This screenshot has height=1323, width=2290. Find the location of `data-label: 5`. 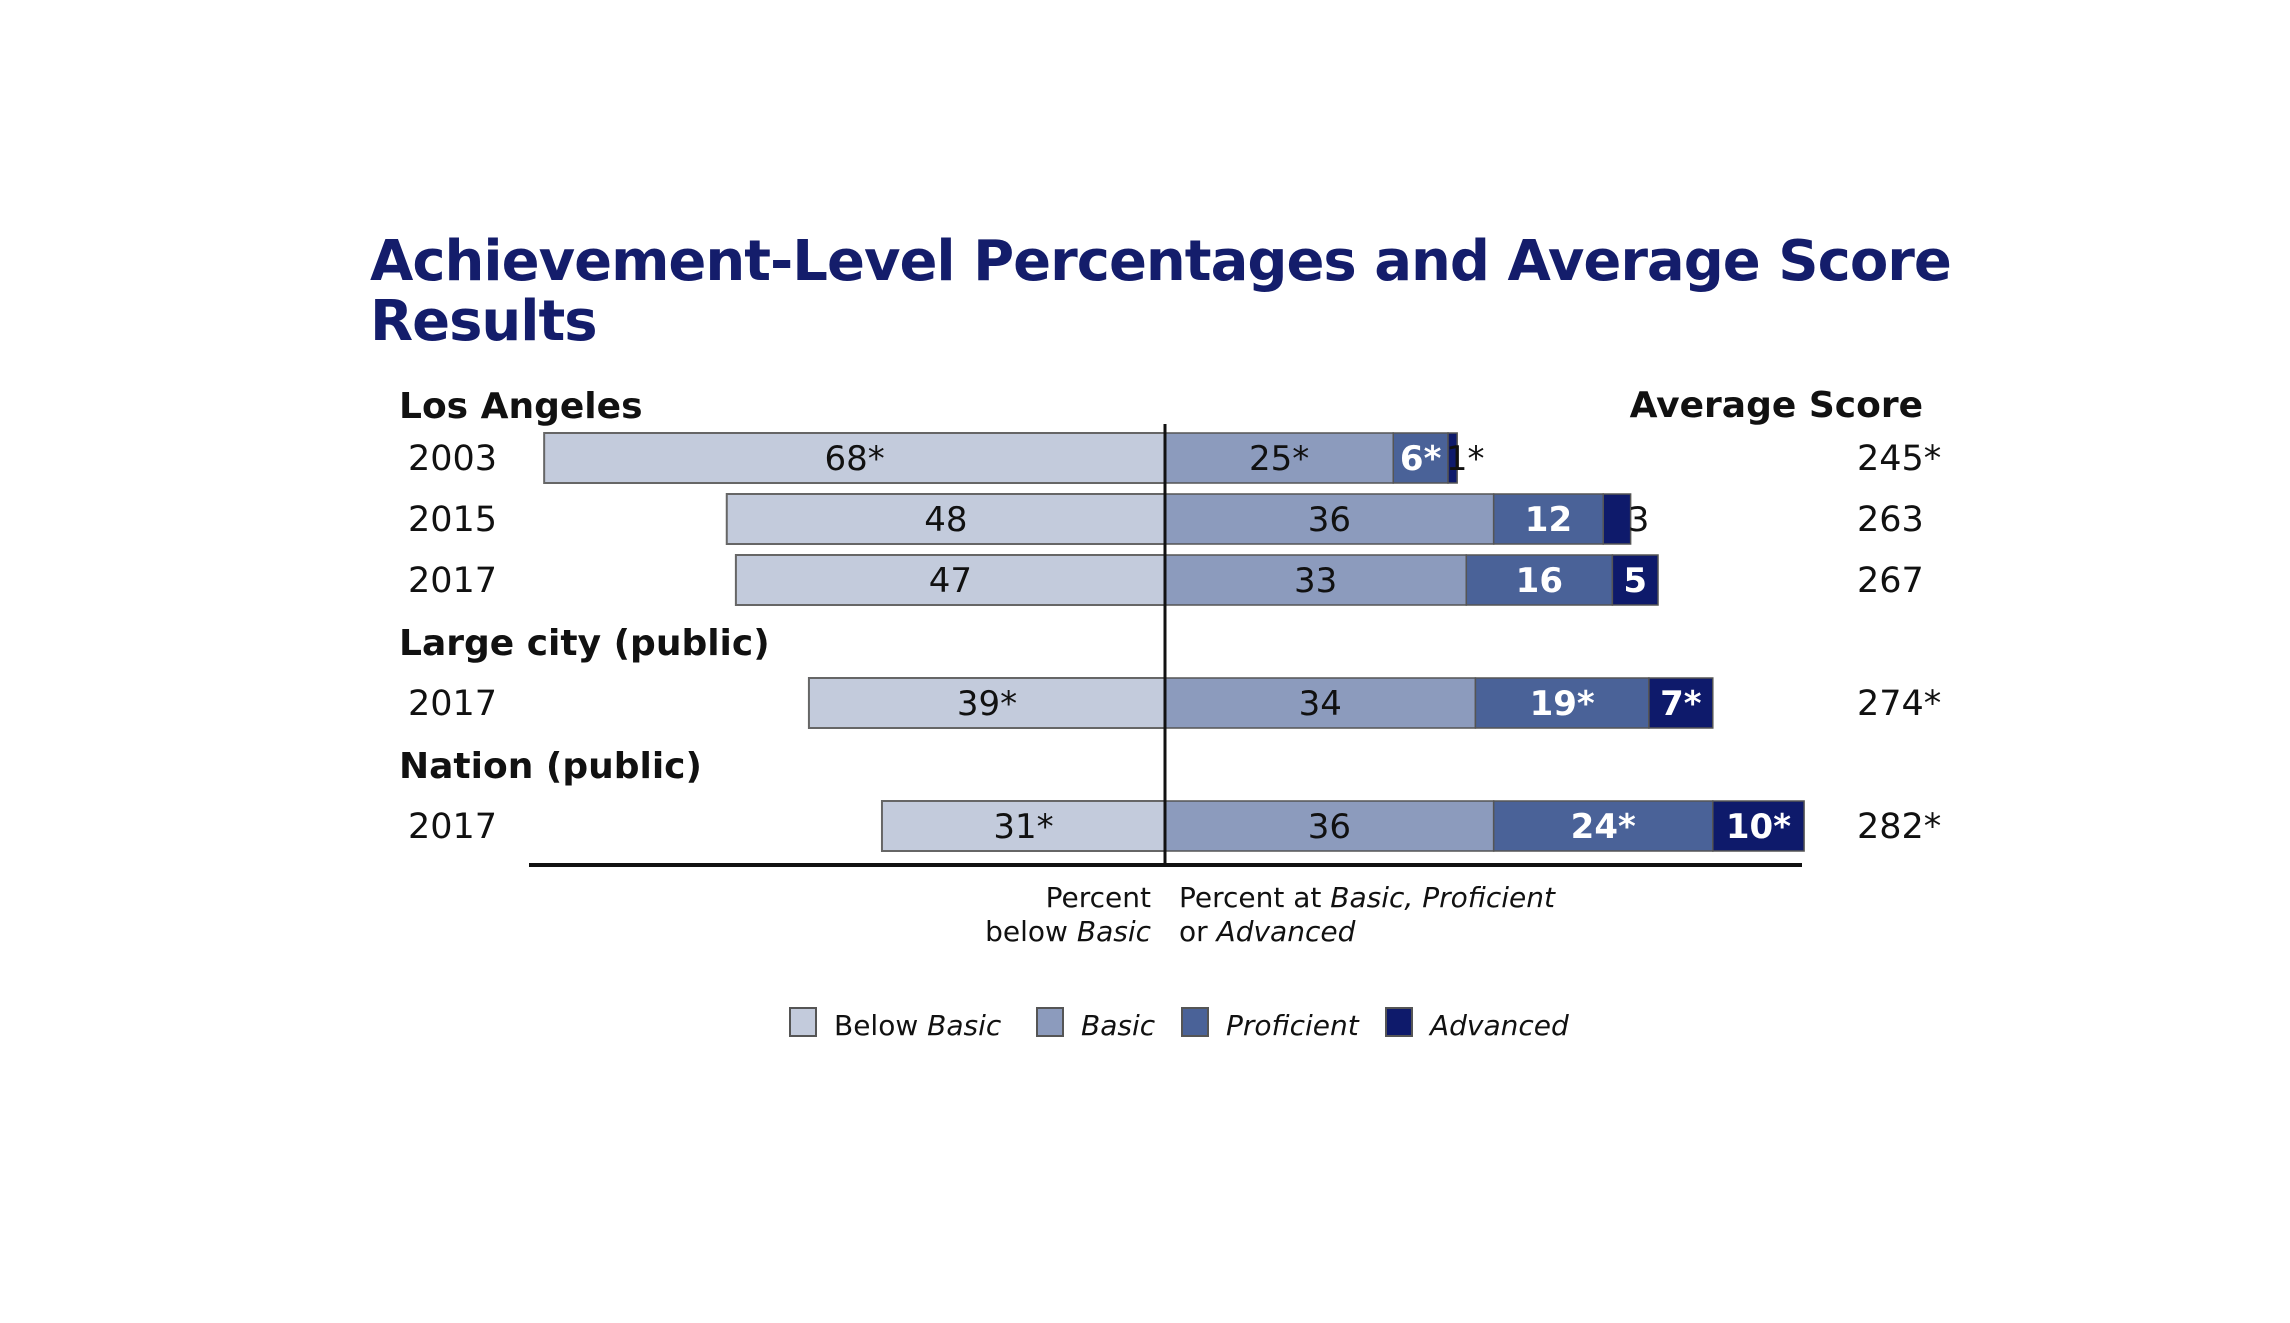

data-label: 5 is located at coordinates (1635, 581).